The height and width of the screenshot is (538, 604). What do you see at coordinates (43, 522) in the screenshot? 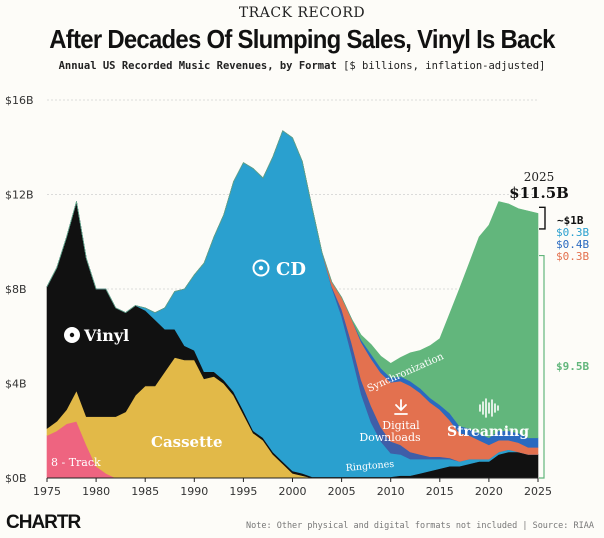
I see `chartr-logo: CHARTR` at bounding box center [43, 522].